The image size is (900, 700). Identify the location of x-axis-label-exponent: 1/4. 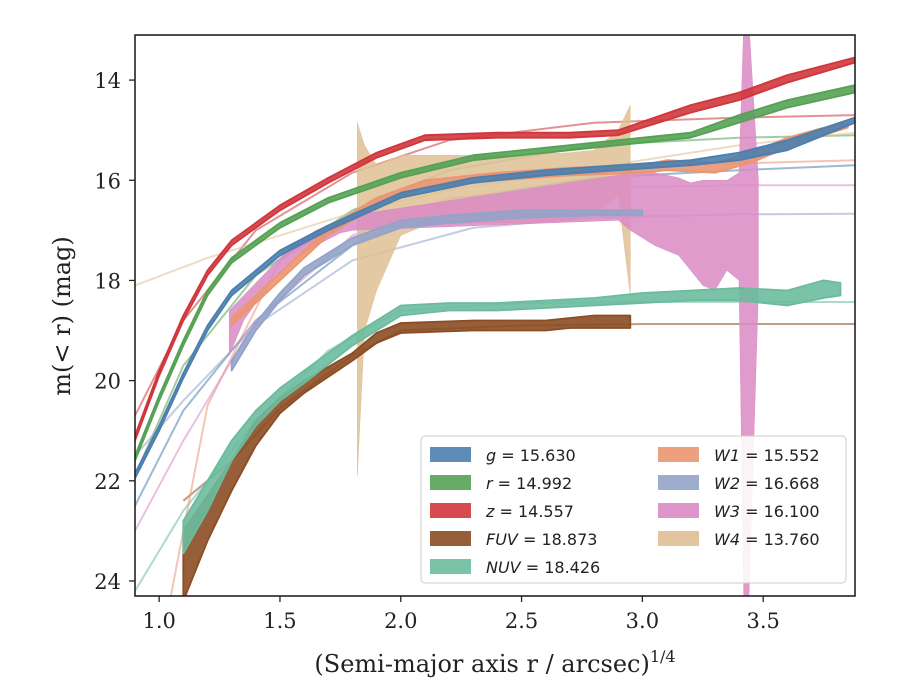
(663, 656).